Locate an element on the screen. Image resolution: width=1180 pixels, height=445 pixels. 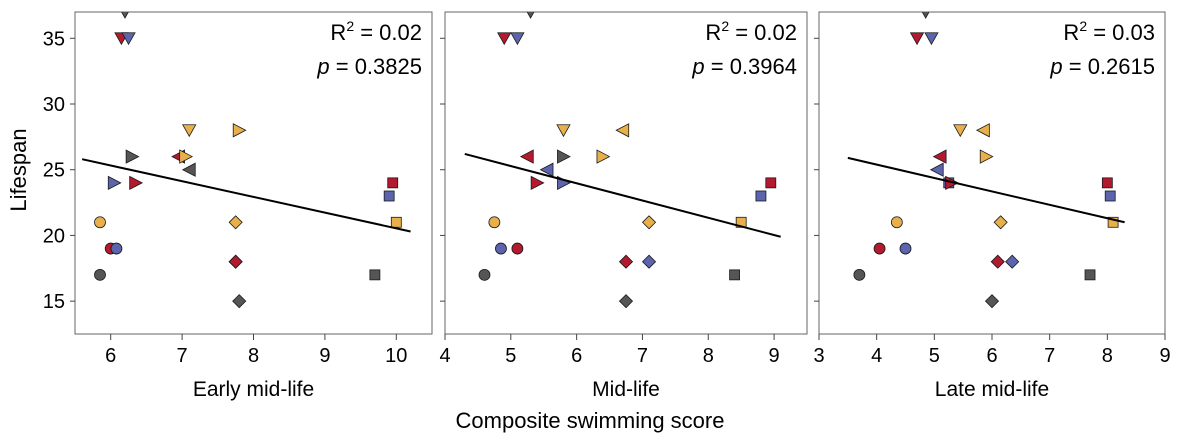
r2-annotation: R2 = 0.03 is located at coordinates (1109, 31).